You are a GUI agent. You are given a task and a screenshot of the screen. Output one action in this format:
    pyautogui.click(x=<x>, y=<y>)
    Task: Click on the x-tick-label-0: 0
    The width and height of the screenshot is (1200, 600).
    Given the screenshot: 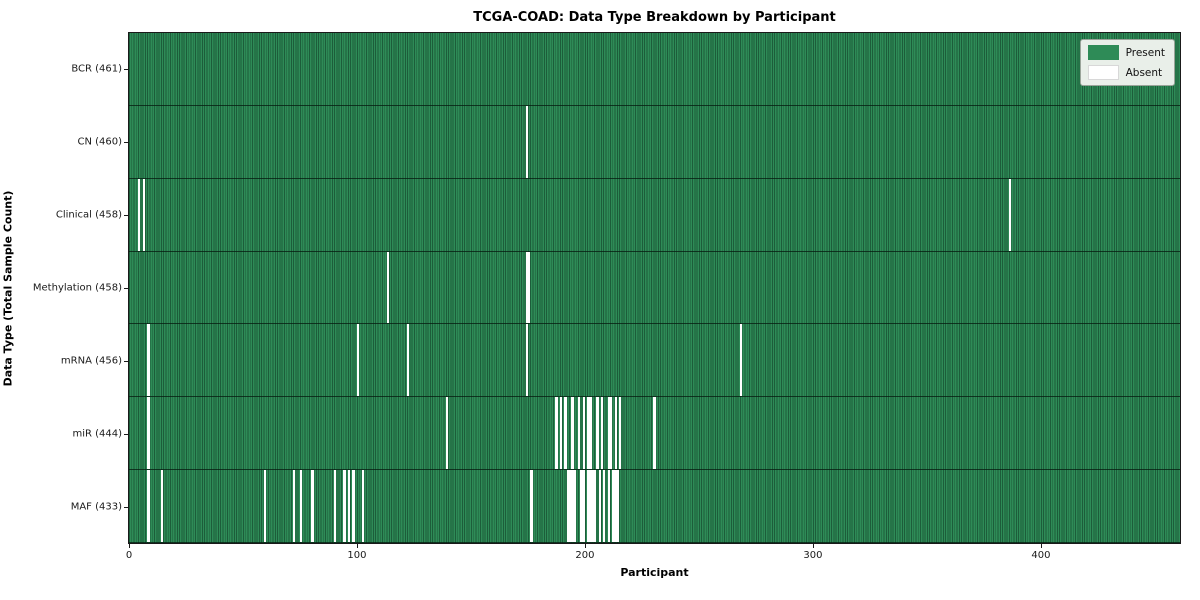 What is the action you would take?
    pyautogui.click(x=129, y=555)
    